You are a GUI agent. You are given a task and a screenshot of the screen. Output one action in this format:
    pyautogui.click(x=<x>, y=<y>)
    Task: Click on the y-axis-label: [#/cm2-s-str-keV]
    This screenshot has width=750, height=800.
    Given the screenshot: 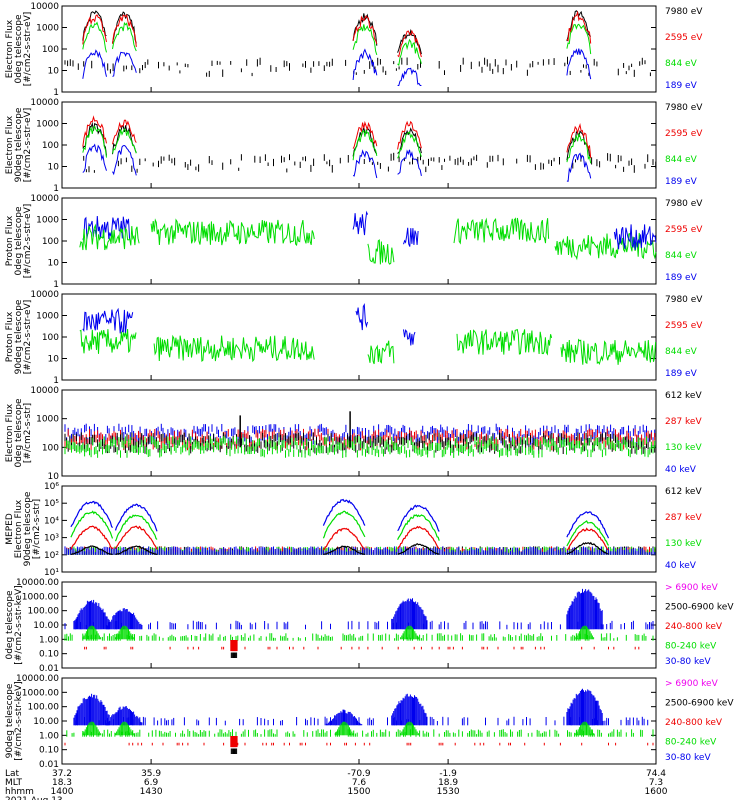 What is the action you would take?
    pyautogui.click(x=19, y=720)
    